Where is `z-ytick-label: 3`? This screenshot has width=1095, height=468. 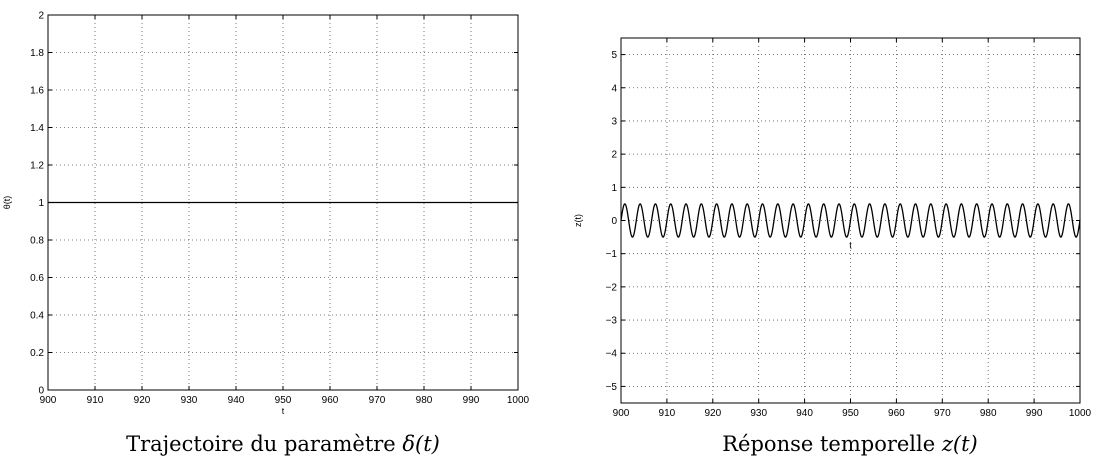 z-ytick-label: 3 is located at coordinates (614, 121).